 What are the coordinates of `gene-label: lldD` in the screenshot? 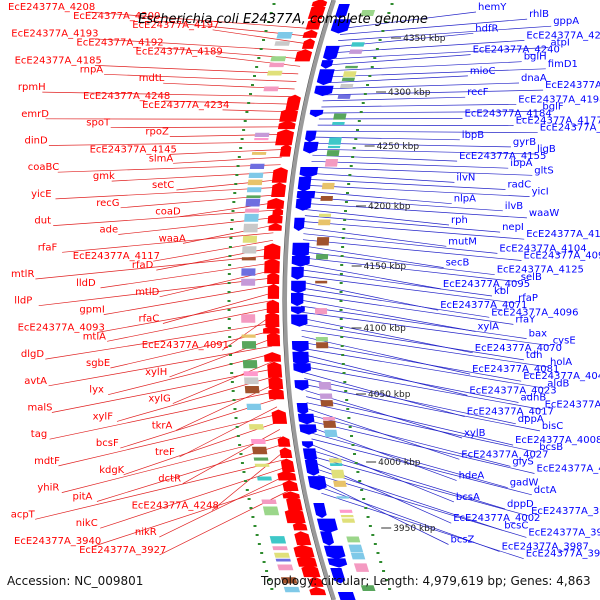 It's located at (86, 283).